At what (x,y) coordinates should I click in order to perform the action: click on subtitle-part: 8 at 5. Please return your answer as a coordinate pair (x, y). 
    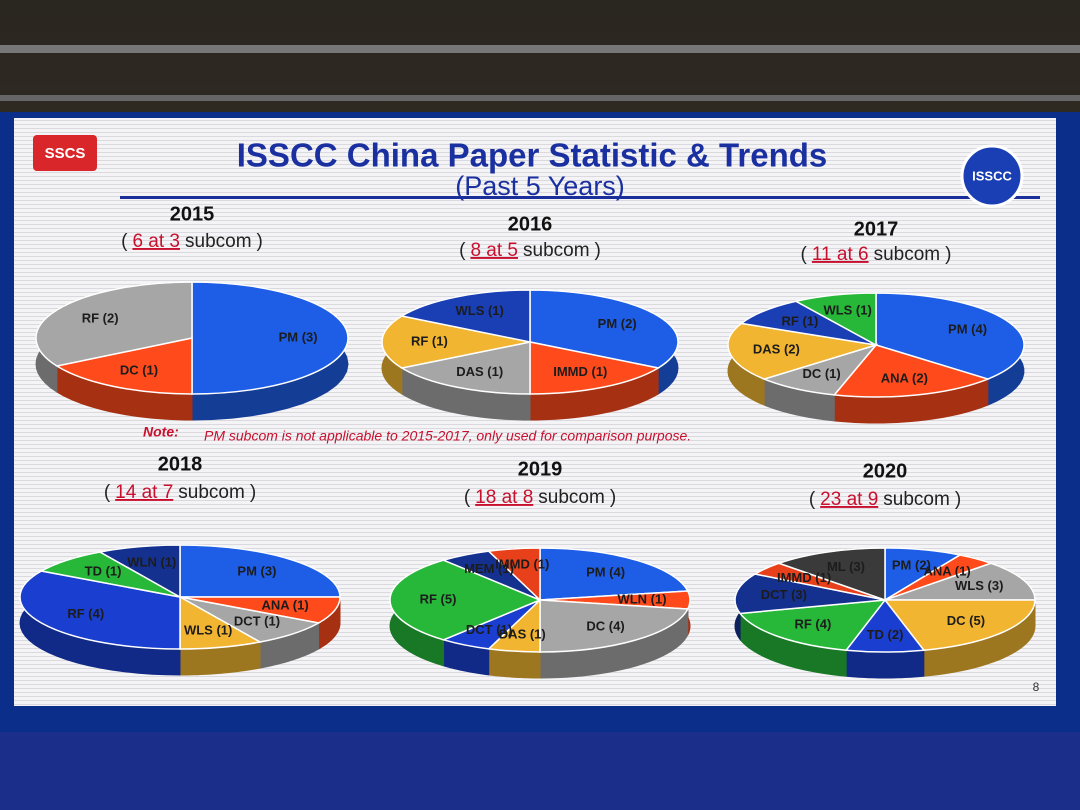
    Looking at the image, I should click on (494, 250).